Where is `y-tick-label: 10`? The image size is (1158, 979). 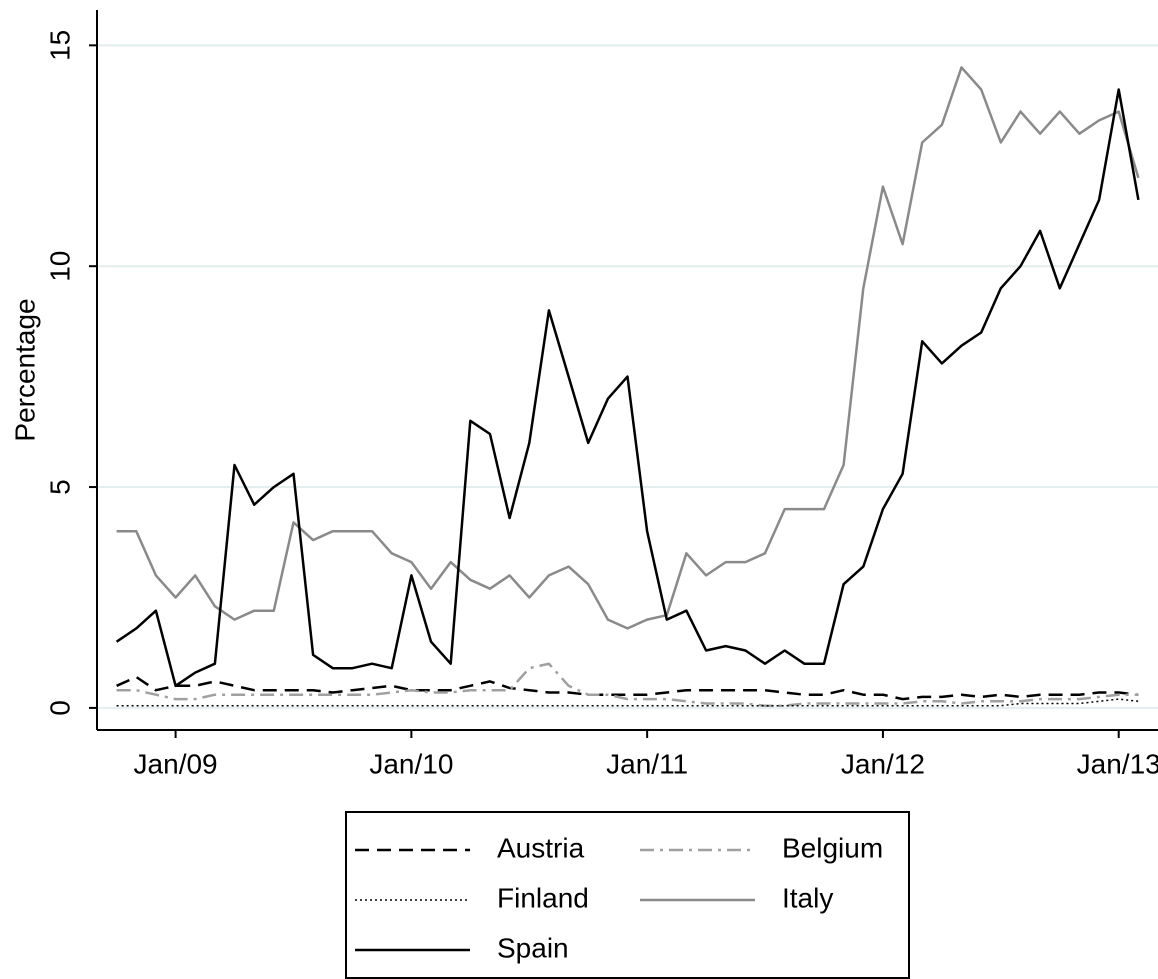 y-tick-label: 10 is located at coordinates (59, 266).